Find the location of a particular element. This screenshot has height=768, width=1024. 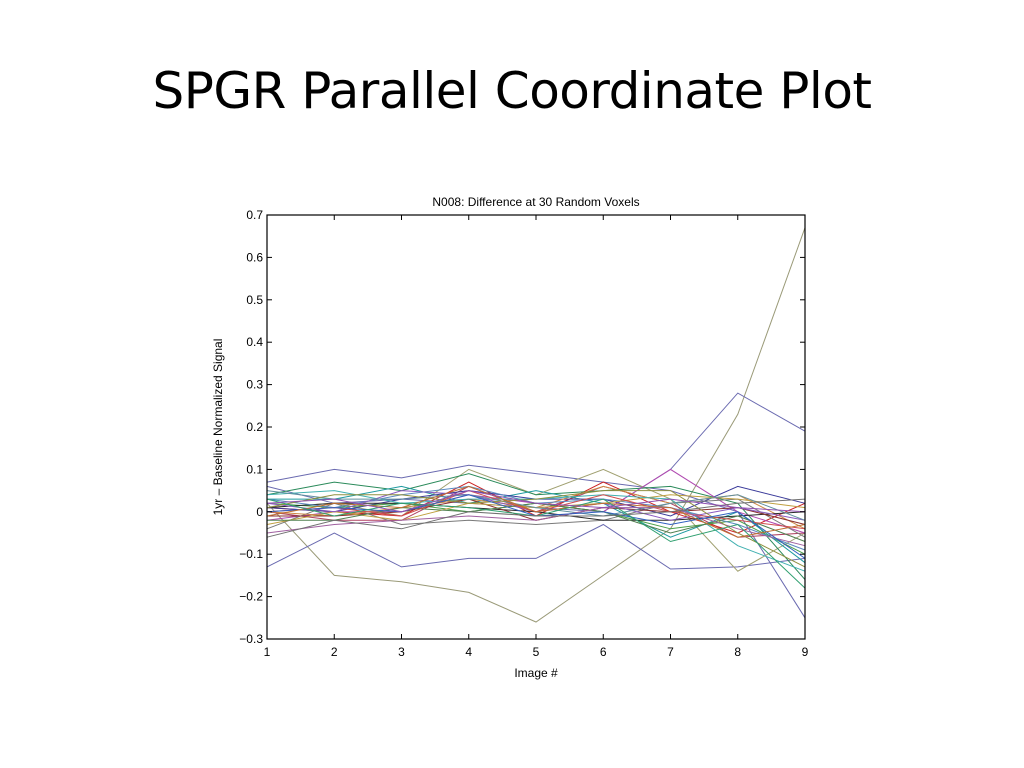

x-tick-label: 9 is located at coordinates (805, 652).